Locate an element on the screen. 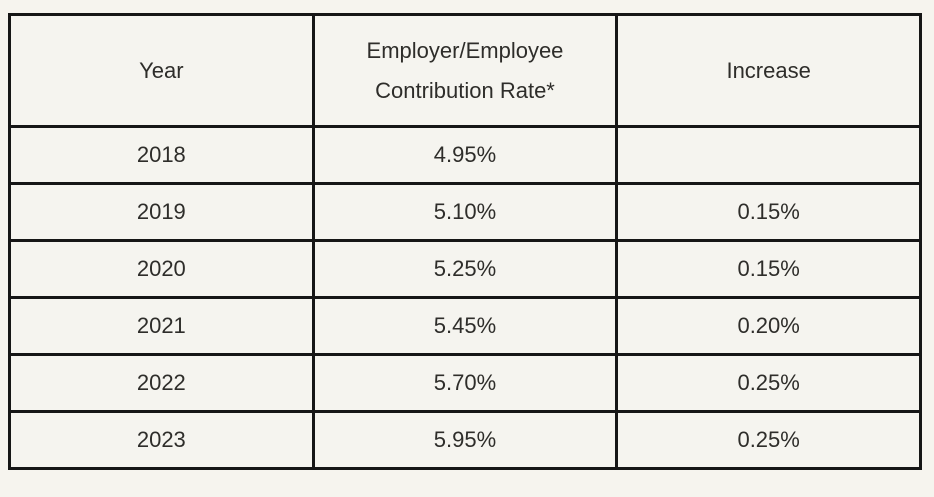 This screenshot has width=934, height=497. cell-increase: 0.20% is located at coordinates (768, 326).